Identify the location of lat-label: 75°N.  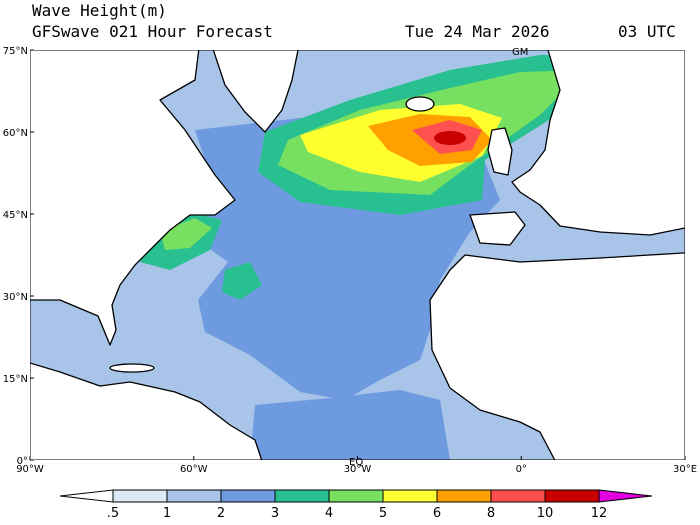
(15, 51).